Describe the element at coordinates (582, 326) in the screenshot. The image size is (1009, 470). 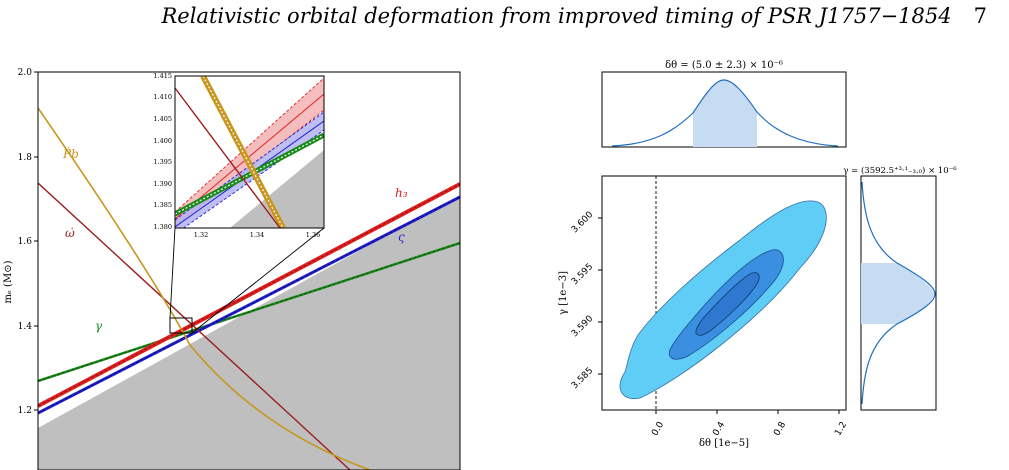
I see `y-tick-label-right: 3.590` at that location.